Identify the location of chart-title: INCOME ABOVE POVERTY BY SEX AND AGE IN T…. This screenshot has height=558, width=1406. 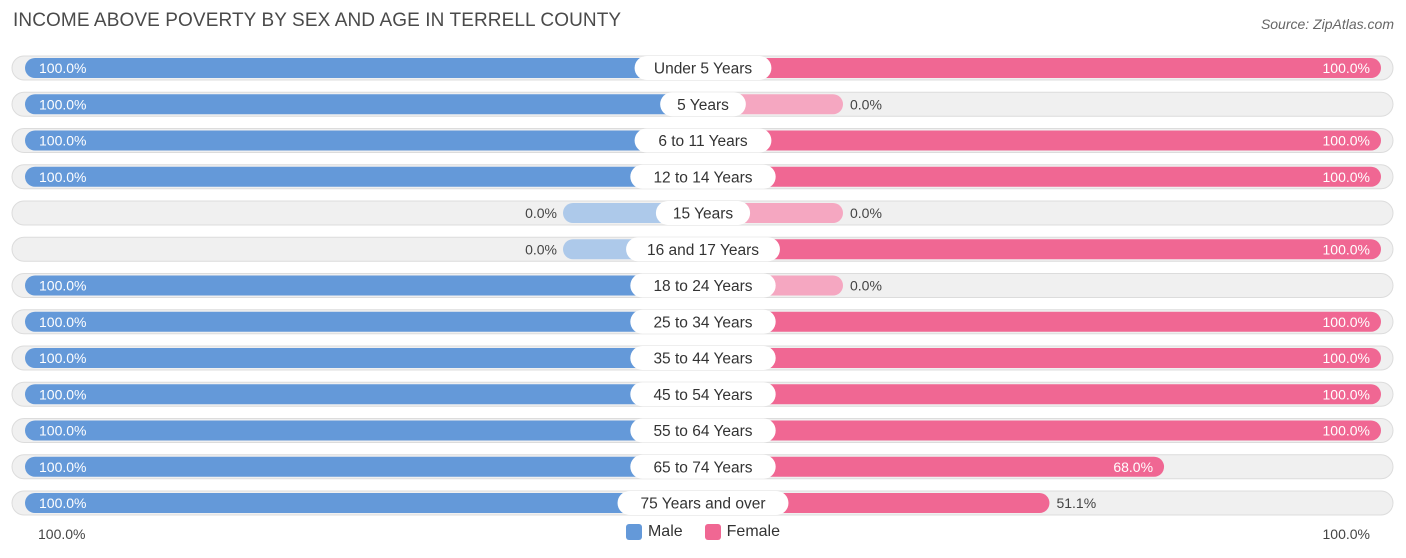
(317, 20).